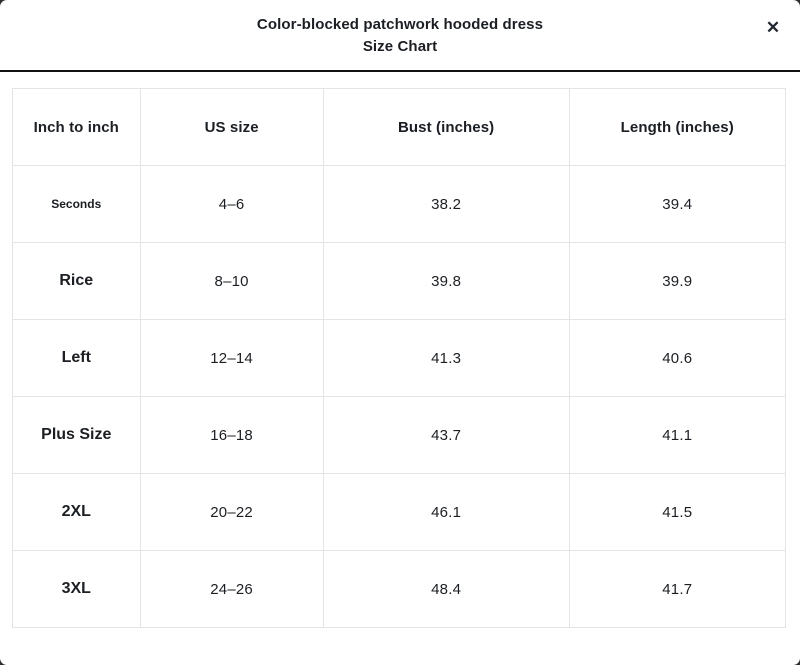  I want to click on length-cell: 41.7, so click(677, 589).